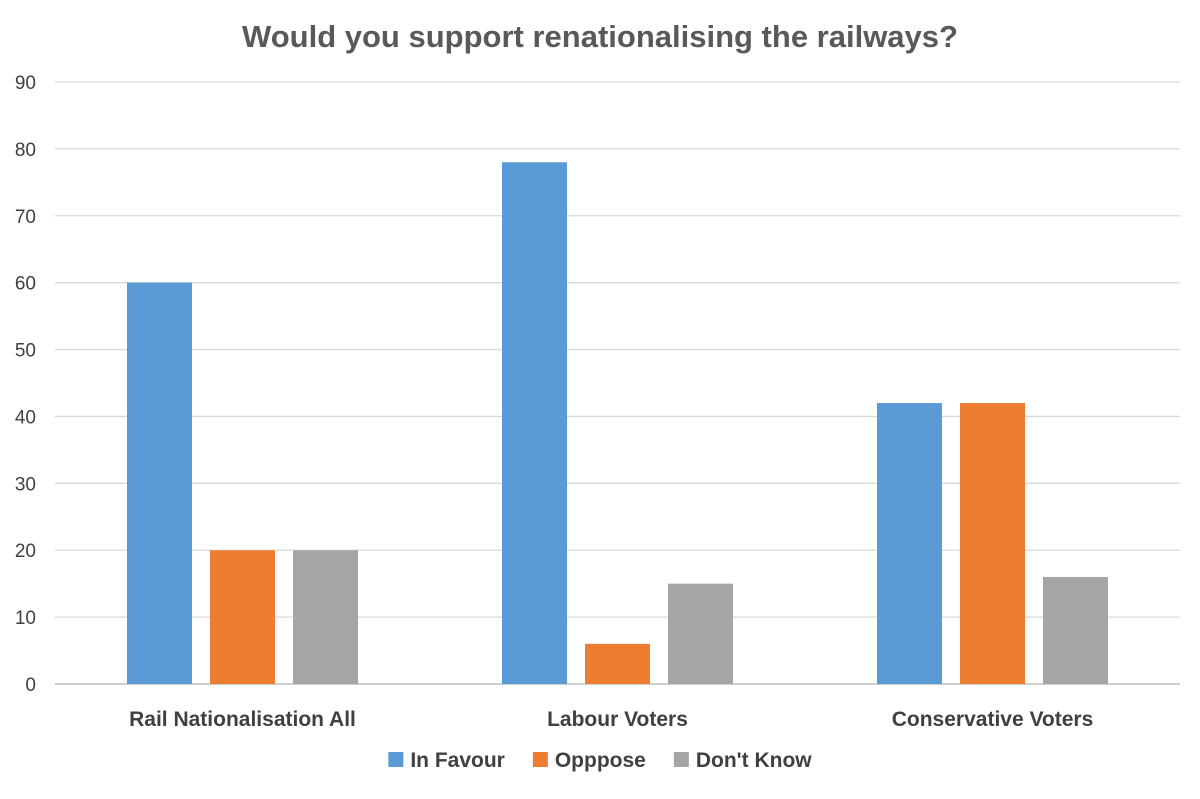 This screenshot has height=799, width=1200. What do you see at coordinates (25, 417) in the screenshot?
I see `y-tick-label: 40` at bounding box center [25, 417].